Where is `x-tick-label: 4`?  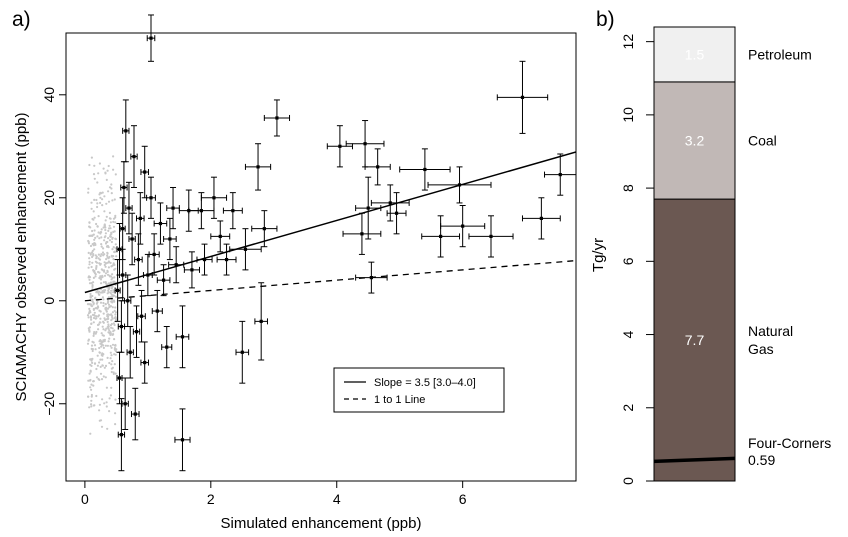
x-tick-label: 4 is located at coordinates (337, 499).